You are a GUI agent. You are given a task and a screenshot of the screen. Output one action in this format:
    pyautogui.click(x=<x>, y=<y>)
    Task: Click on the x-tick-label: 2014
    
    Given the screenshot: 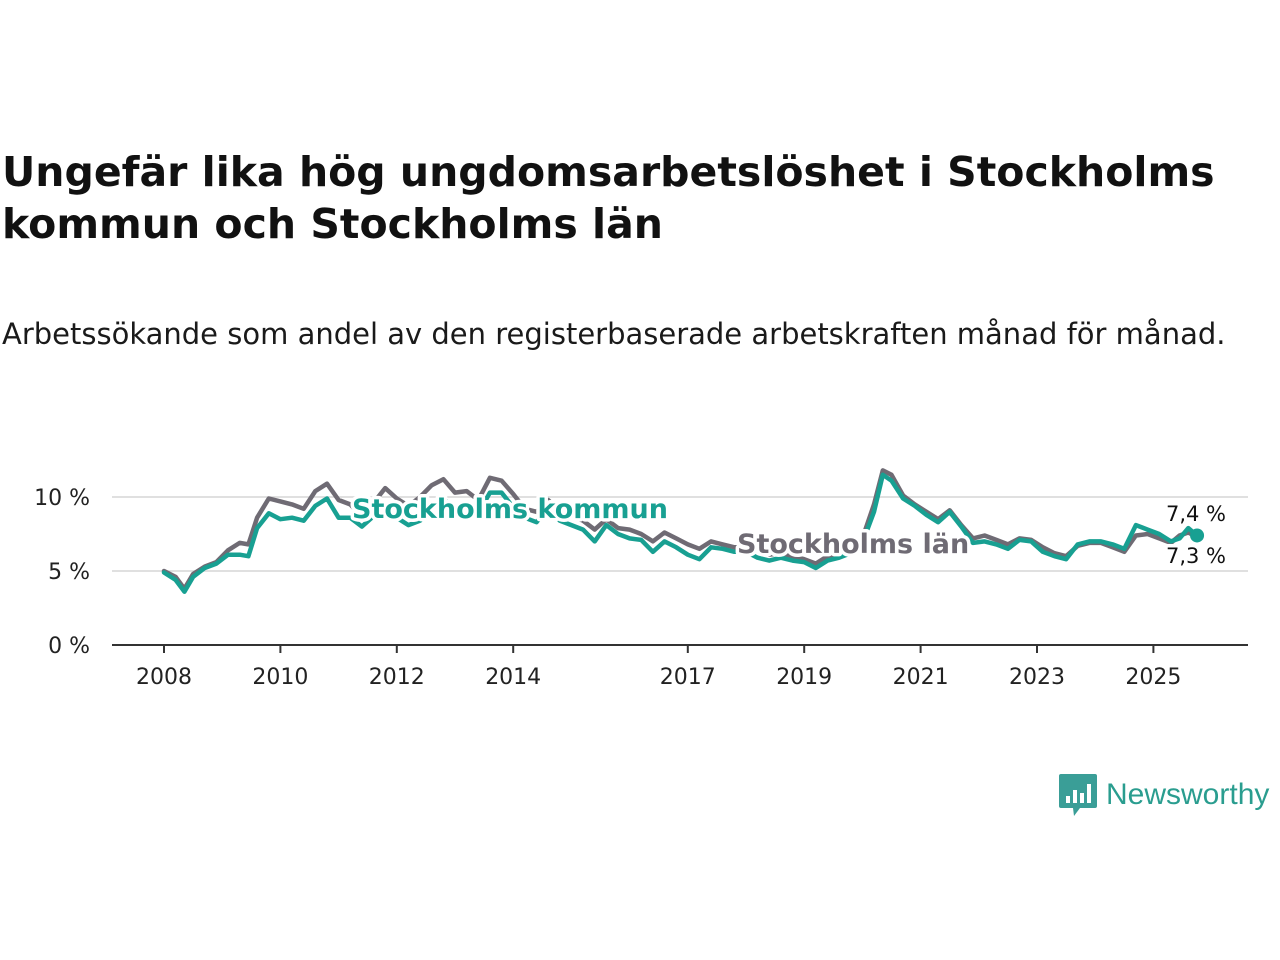 What is the action you would take?
    pyautogui.click(x=513, y=677)
    